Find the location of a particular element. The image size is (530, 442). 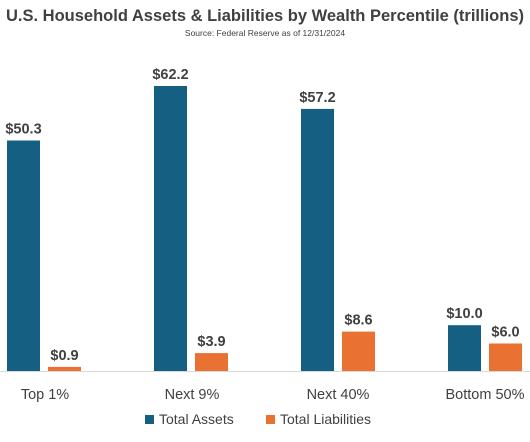

legend-item-total-assets: Total Assets is located at coordinates (189, 419).